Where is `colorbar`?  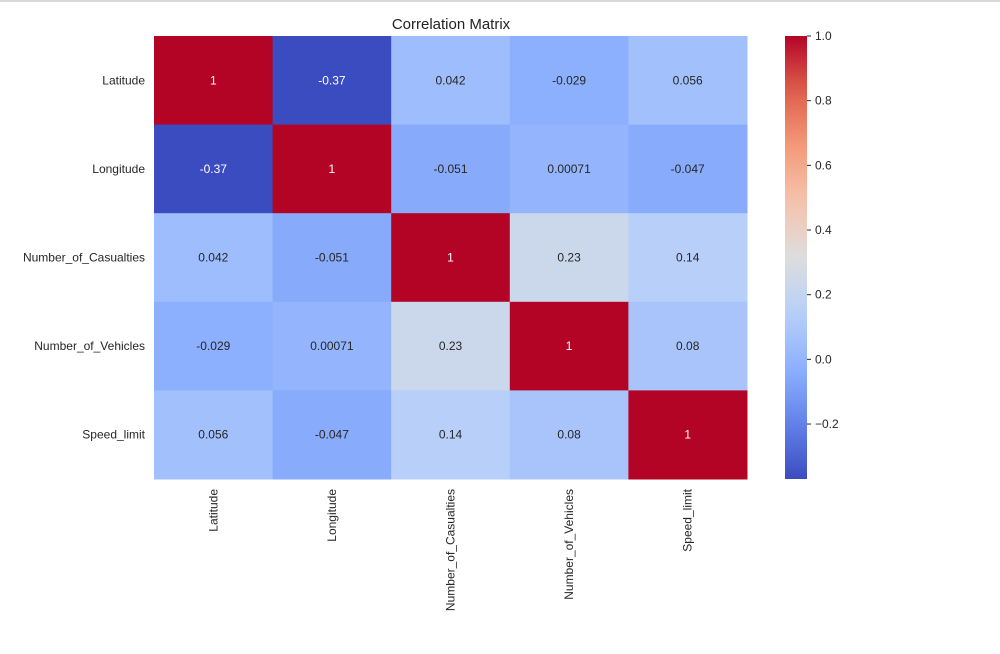 colorbar is located at coordinates (796, 257).